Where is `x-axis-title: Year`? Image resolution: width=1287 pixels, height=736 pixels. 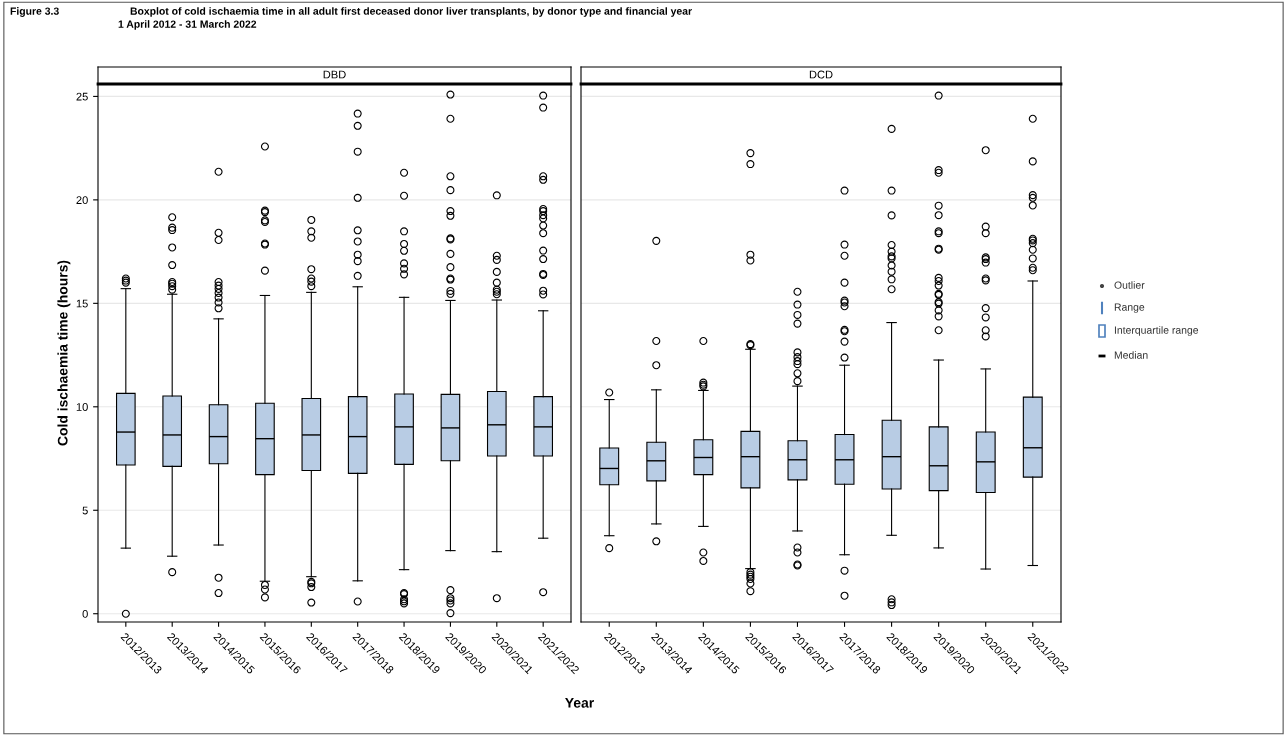
x-axis-title: Year is located at coordinates (579, 703).